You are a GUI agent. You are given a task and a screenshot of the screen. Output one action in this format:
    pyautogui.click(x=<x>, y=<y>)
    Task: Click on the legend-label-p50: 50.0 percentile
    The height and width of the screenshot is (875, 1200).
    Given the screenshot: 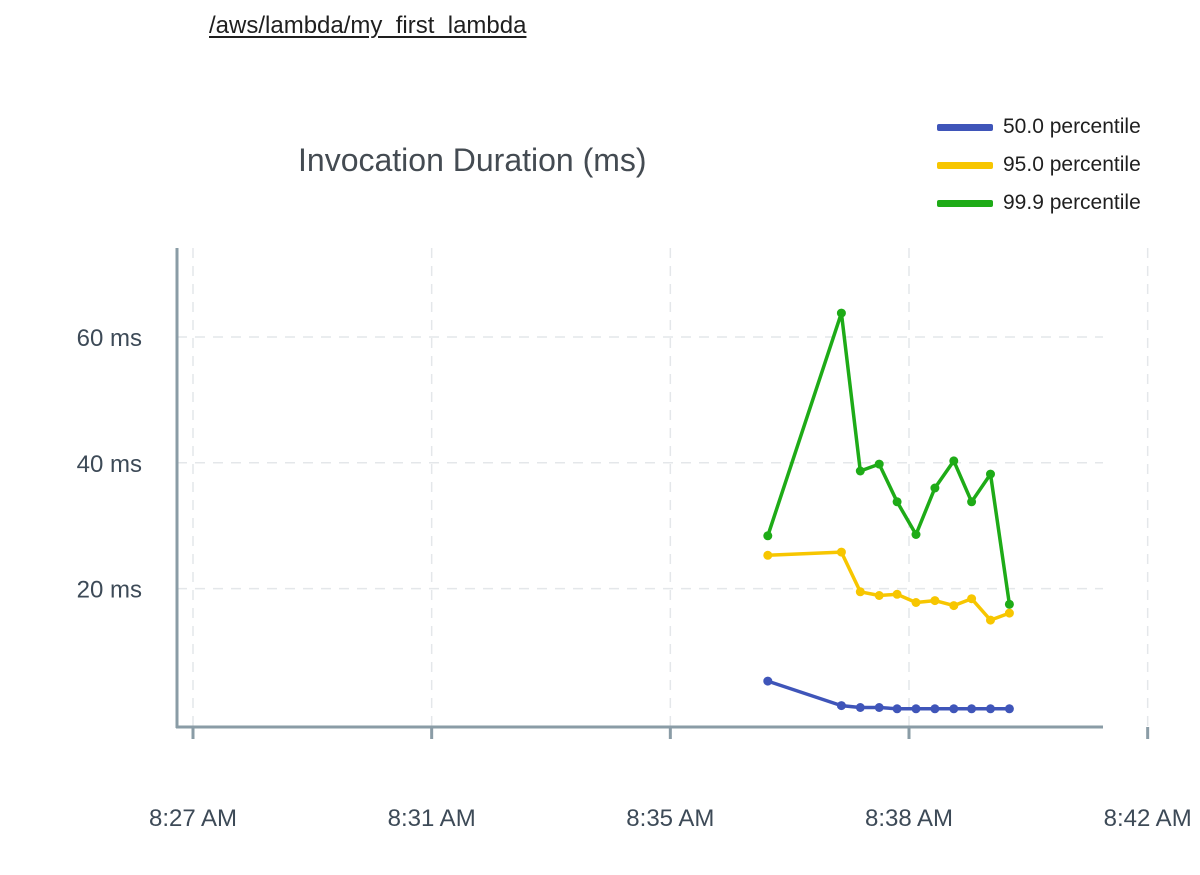 What is the action you would take?
    pyautogui.click(x=1072, y=126)
    